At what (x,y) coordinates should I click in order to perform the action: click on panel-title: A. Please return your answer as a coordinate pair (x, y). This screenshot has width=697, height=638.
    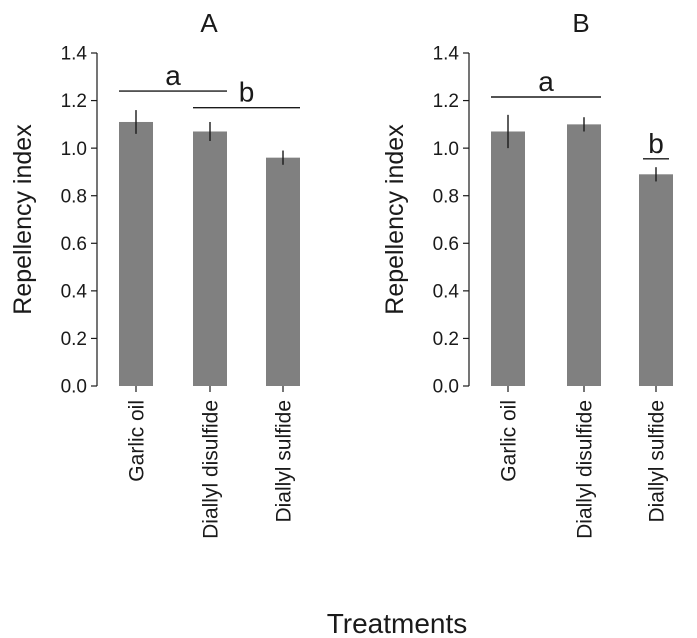
    Looking at the image, I should click on (209, 23).